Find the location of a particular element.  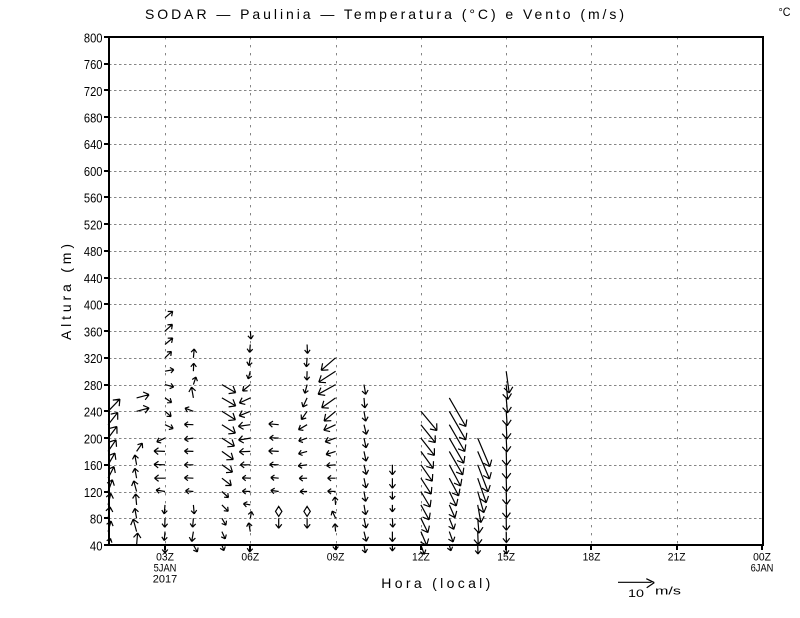

svg-text: 15Z is located at coordinates (506, 557).